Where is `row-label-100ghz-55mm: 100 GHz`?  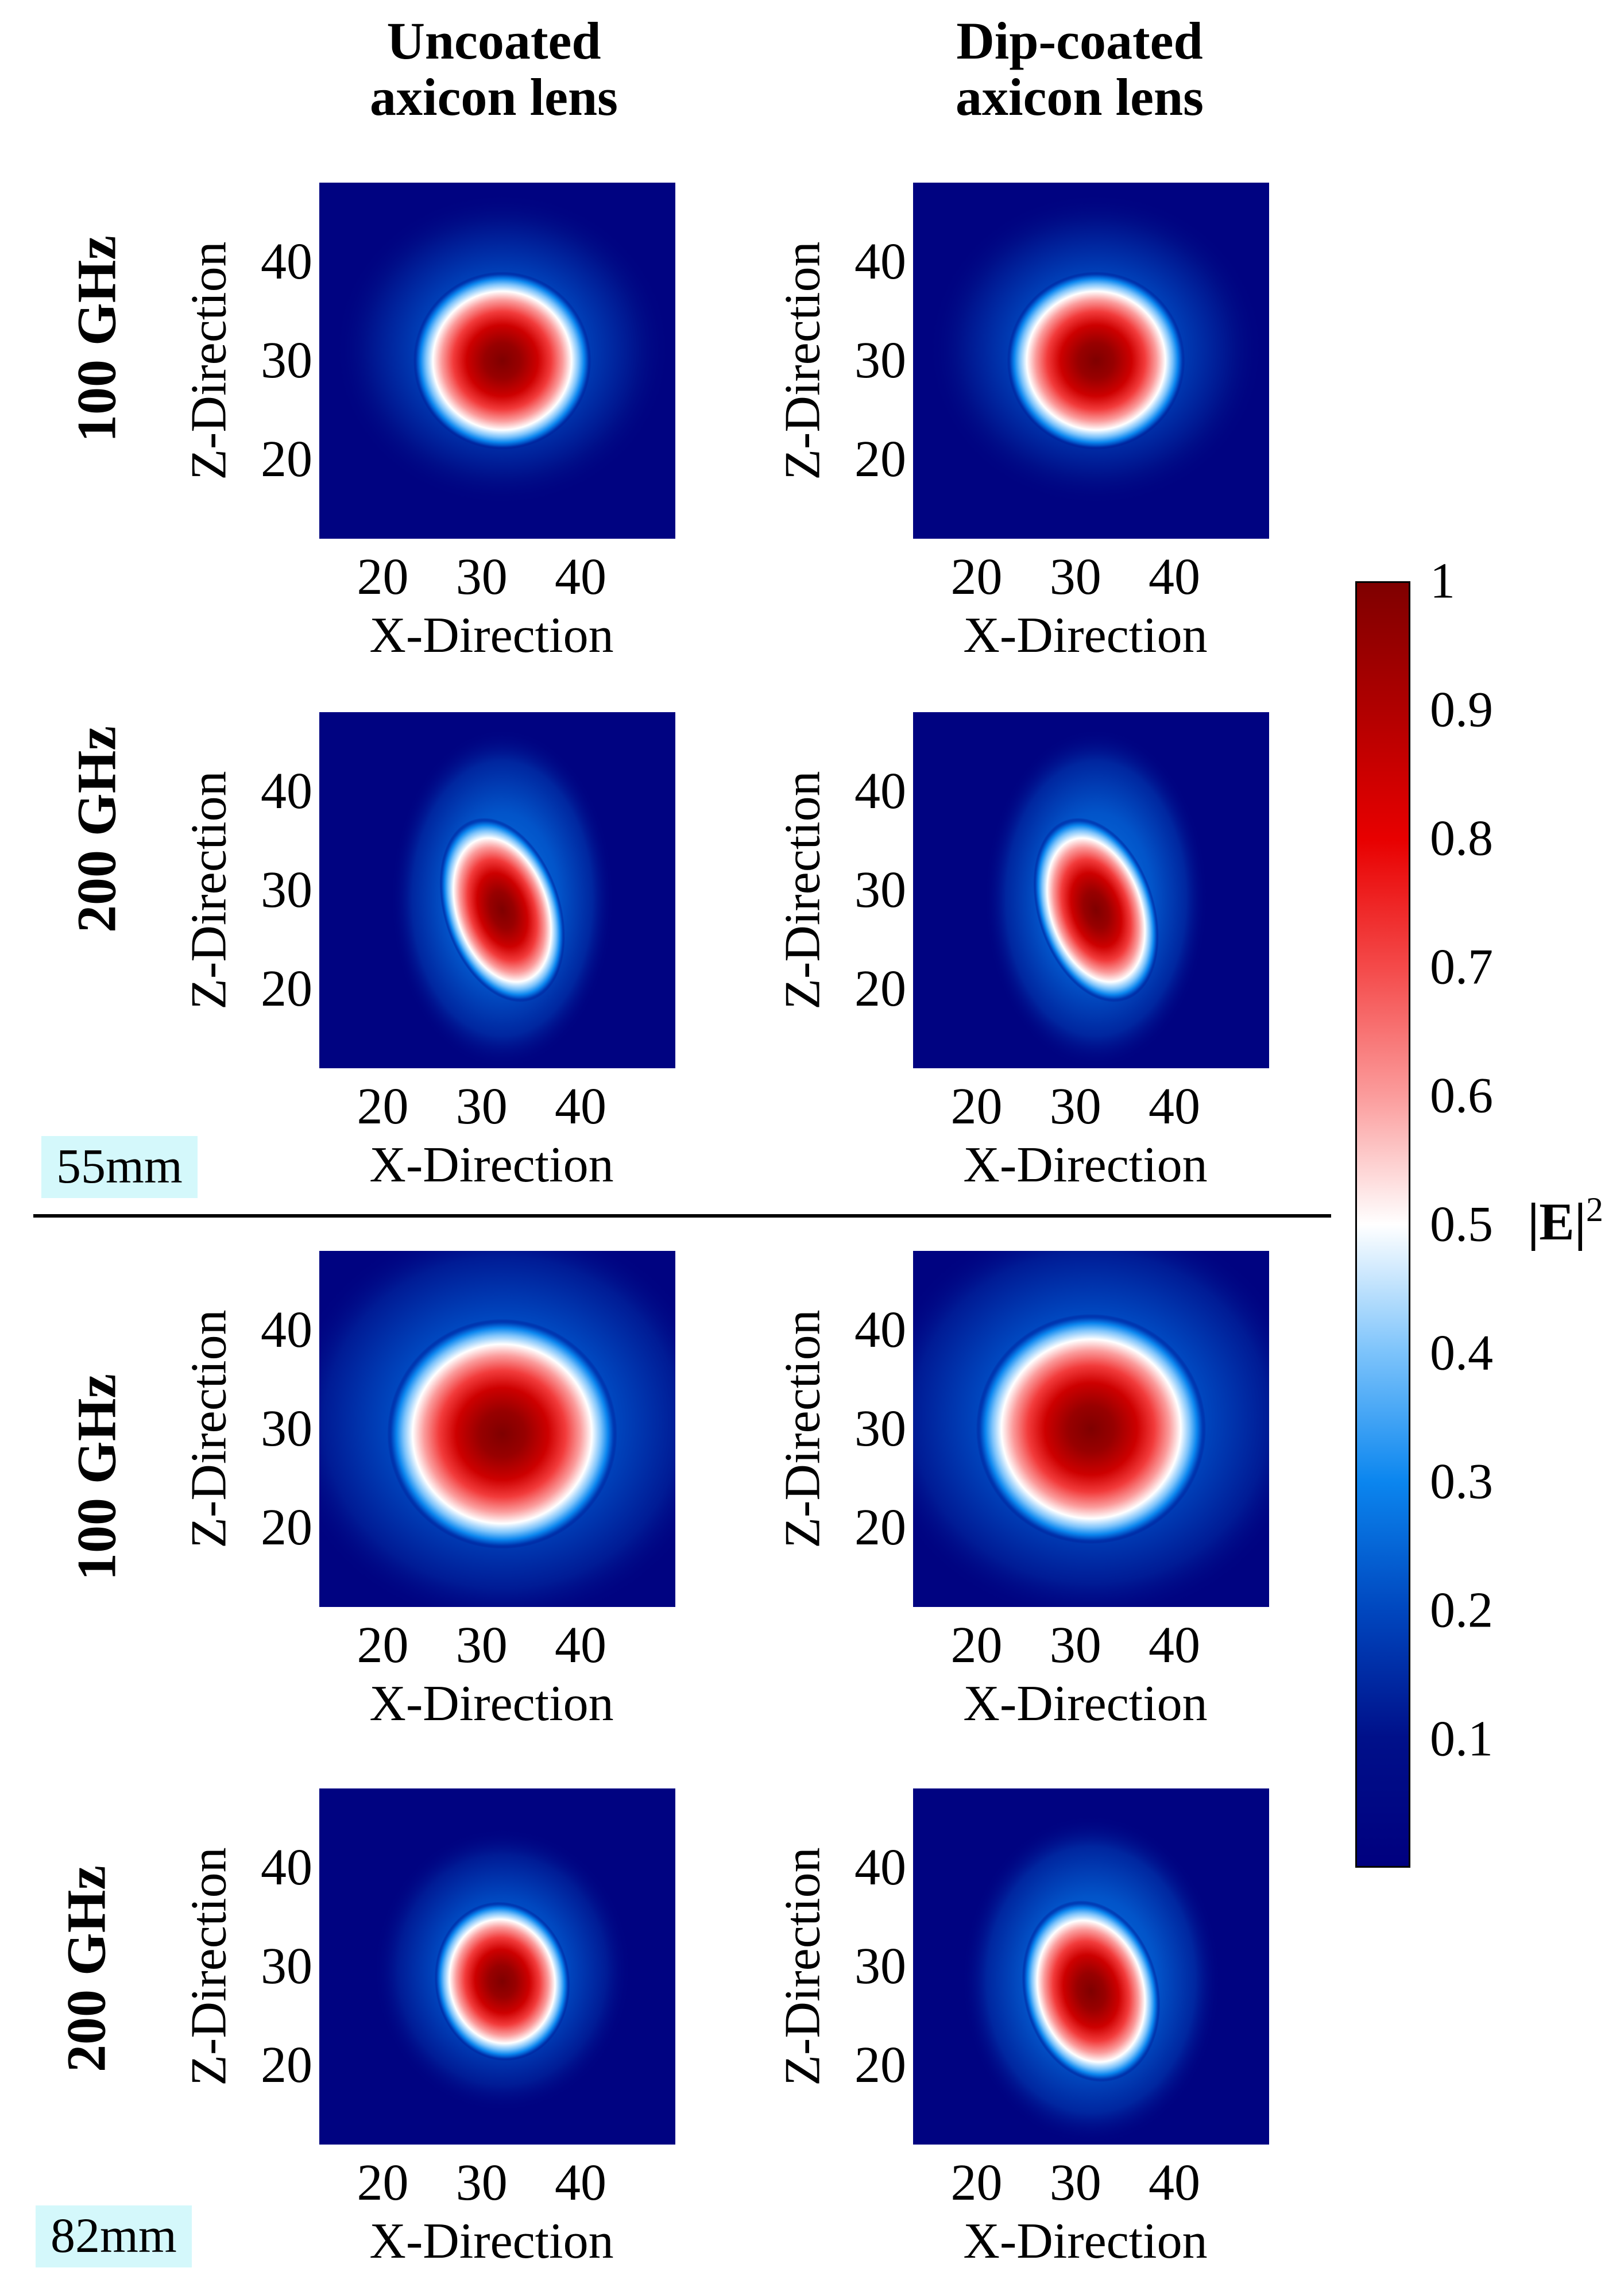
row-label-100ghz-55mm: 100 GHz is located at coordinates (96, 338).